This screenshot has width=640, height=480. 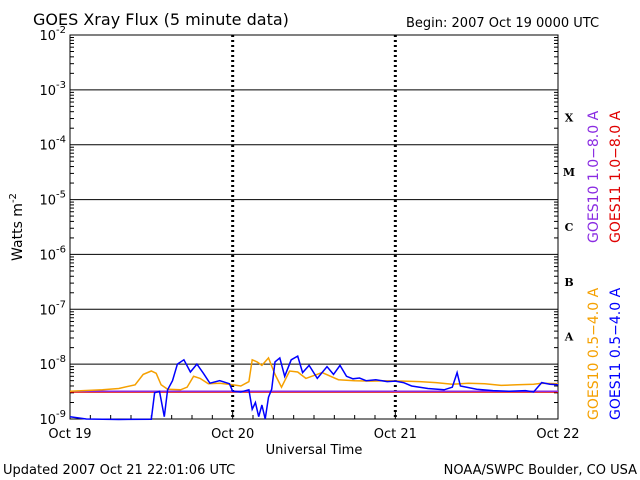 I want to click on x-axis-label: Universal Time, so click(x=314, y=450).